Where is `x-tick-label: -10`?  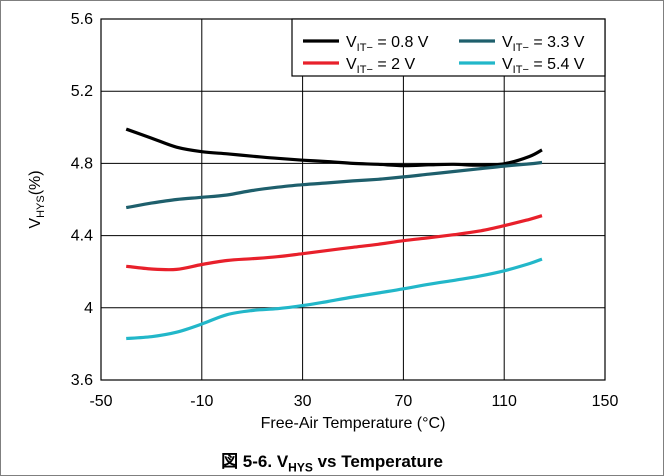 x-tick-label: -10 is located at coordinates (201, 401).